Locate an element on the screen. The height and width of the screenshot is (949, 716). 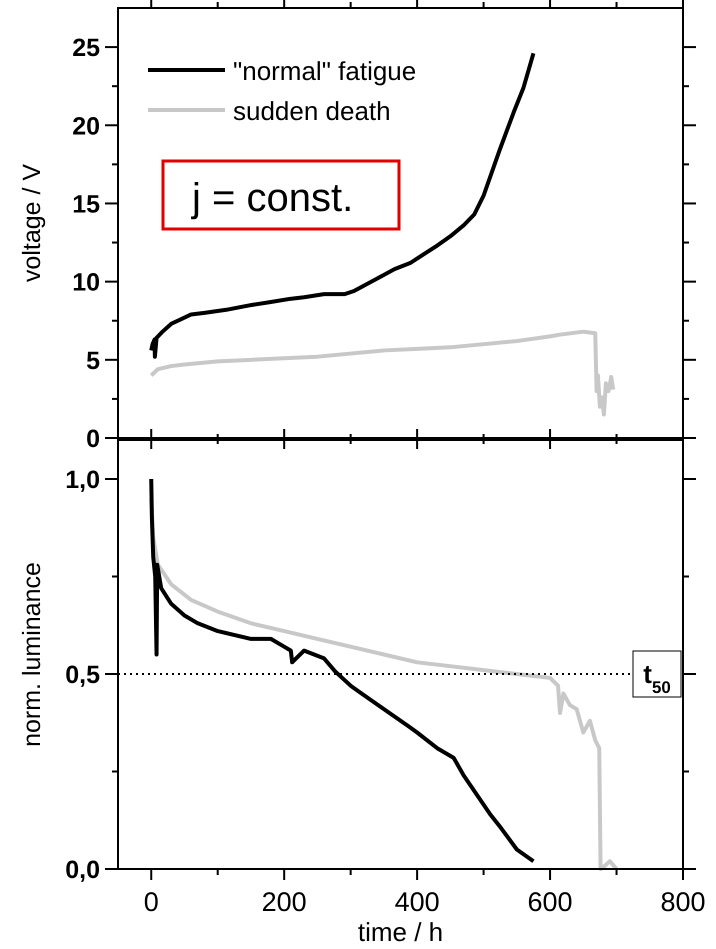
y-tick-label: 10 is located at coordinates (86, 282).